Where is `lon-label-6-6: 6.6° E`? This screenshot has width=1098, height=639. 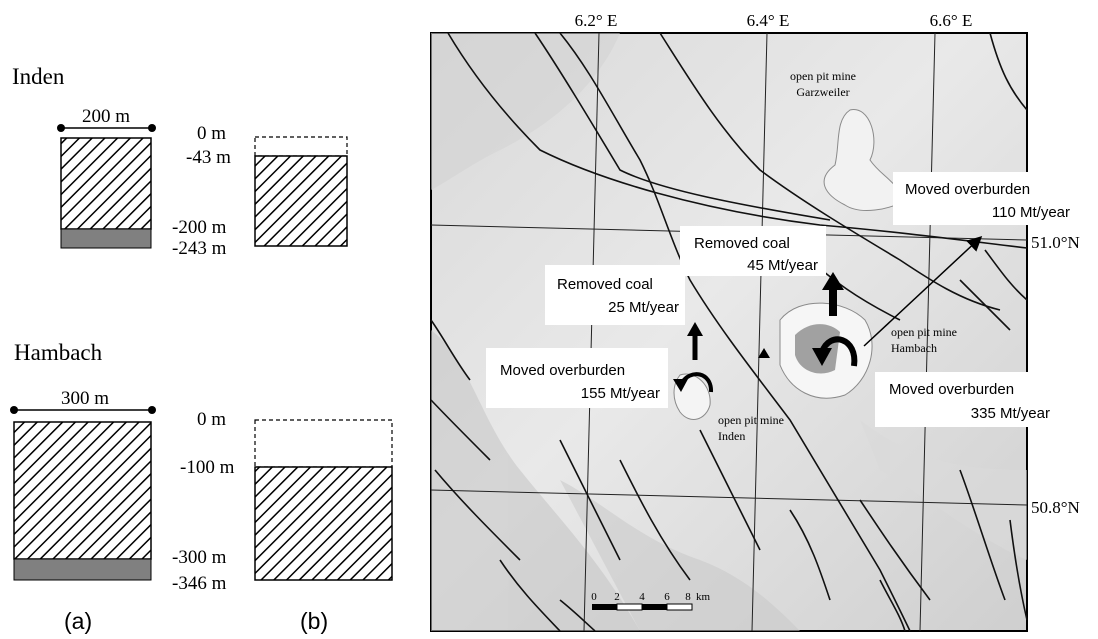
lon-label-6-6: 6.6° E is located at coordinates (951, 20).